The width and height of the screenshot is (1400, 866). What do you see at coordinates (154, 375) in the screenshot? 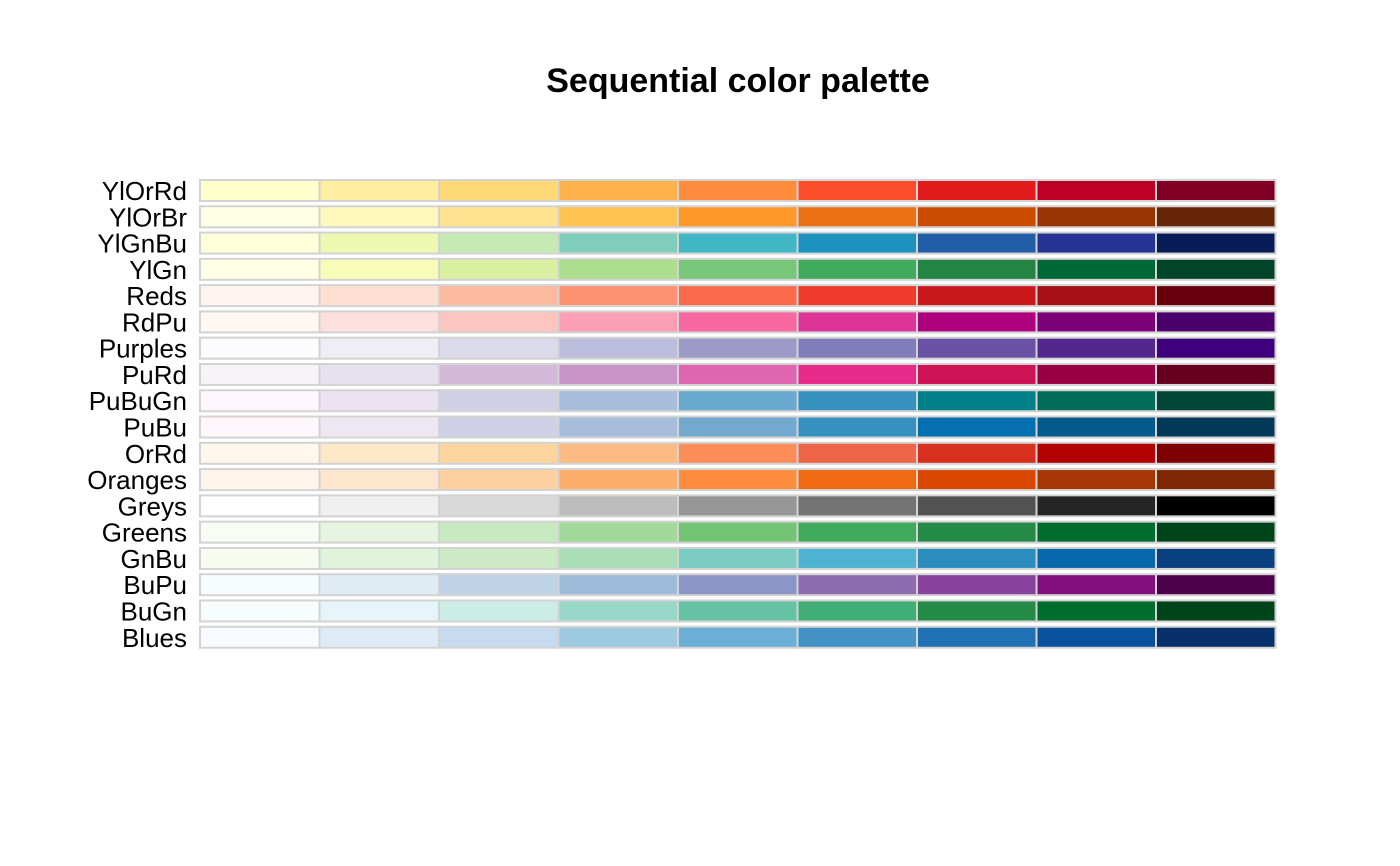
I see `palette-label: PuRd` at bounding box center [154, 375].